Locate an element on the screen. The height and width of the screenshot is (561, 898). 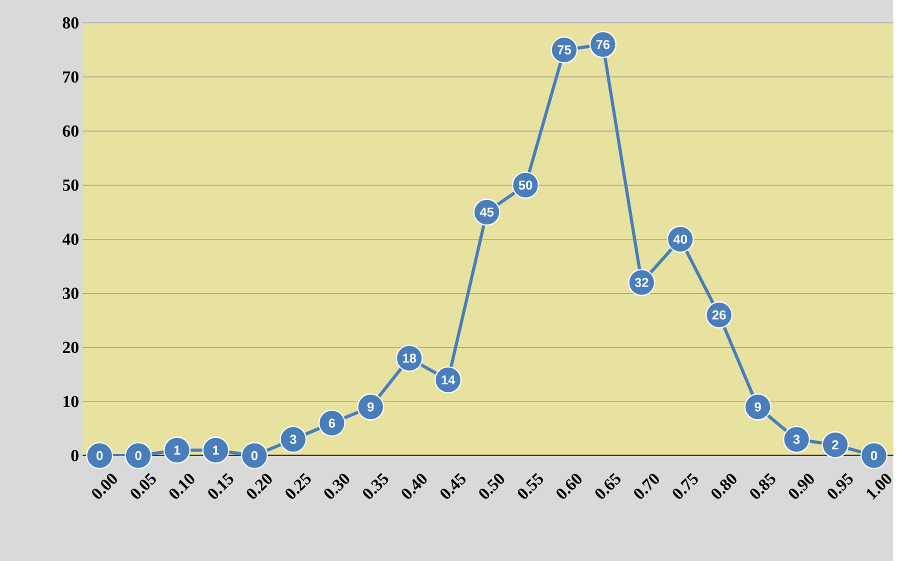
x-tick-label: 0.30 is located at coordinates (337, 486).